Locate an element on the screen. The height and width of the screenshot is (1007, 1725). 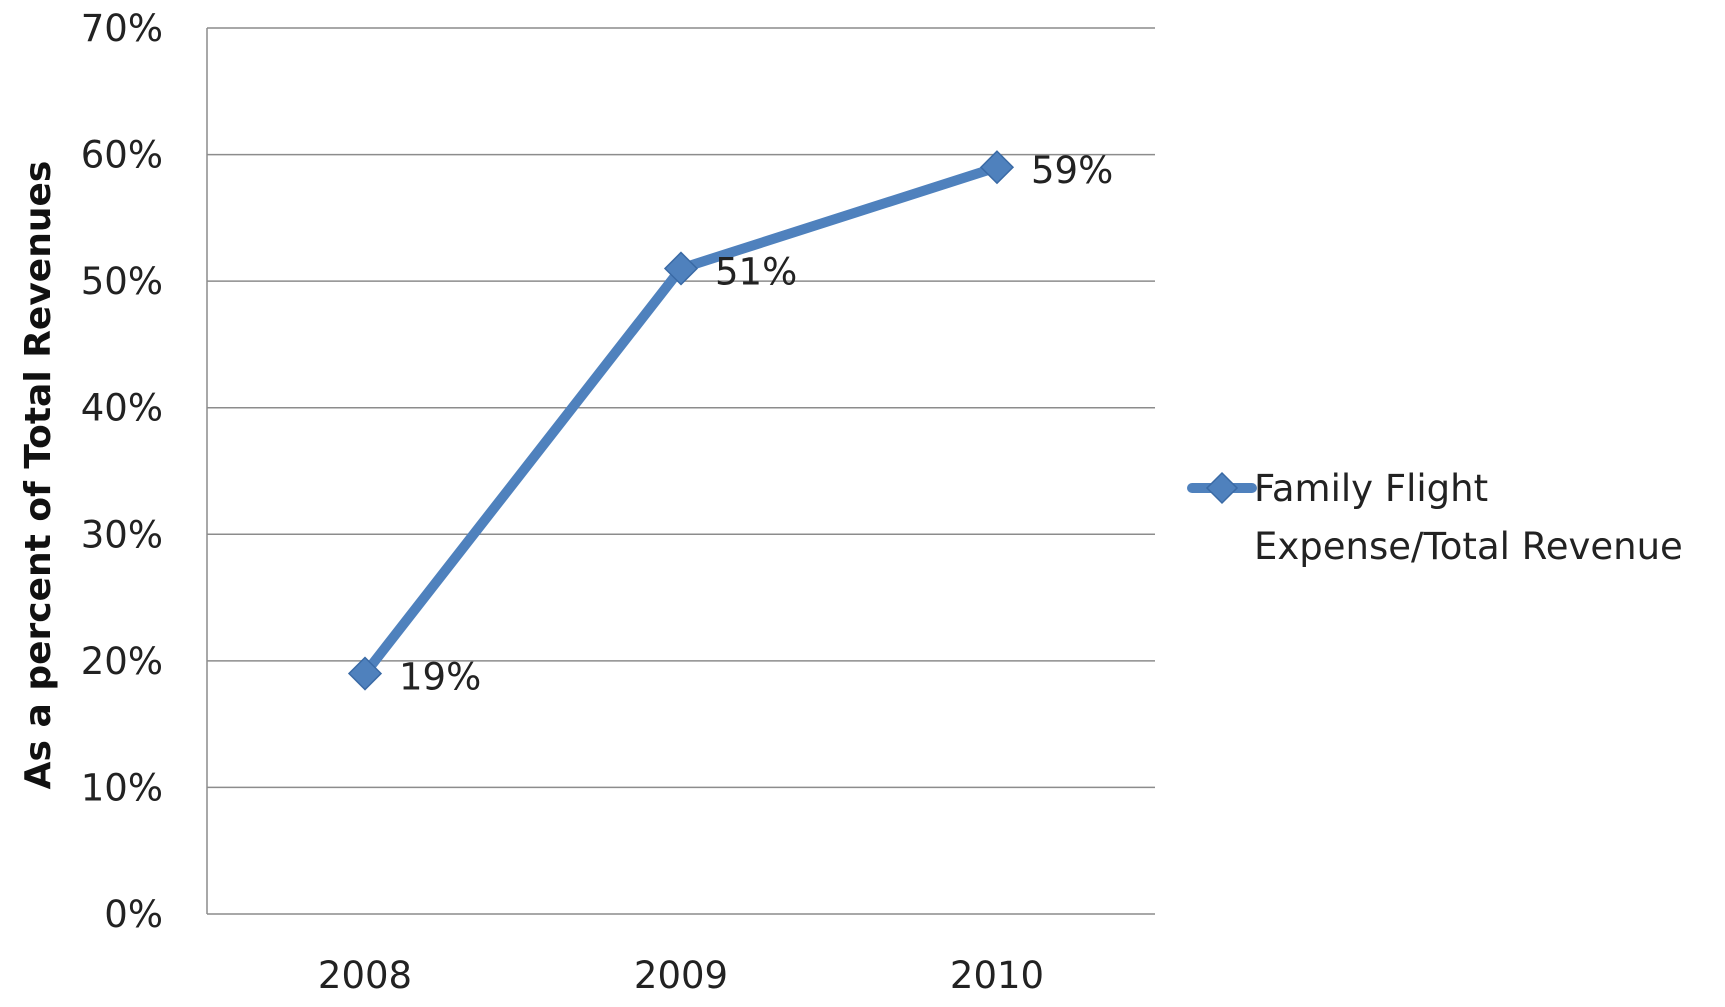
y-tick-label: 10% is located at coordinates (122, 787).